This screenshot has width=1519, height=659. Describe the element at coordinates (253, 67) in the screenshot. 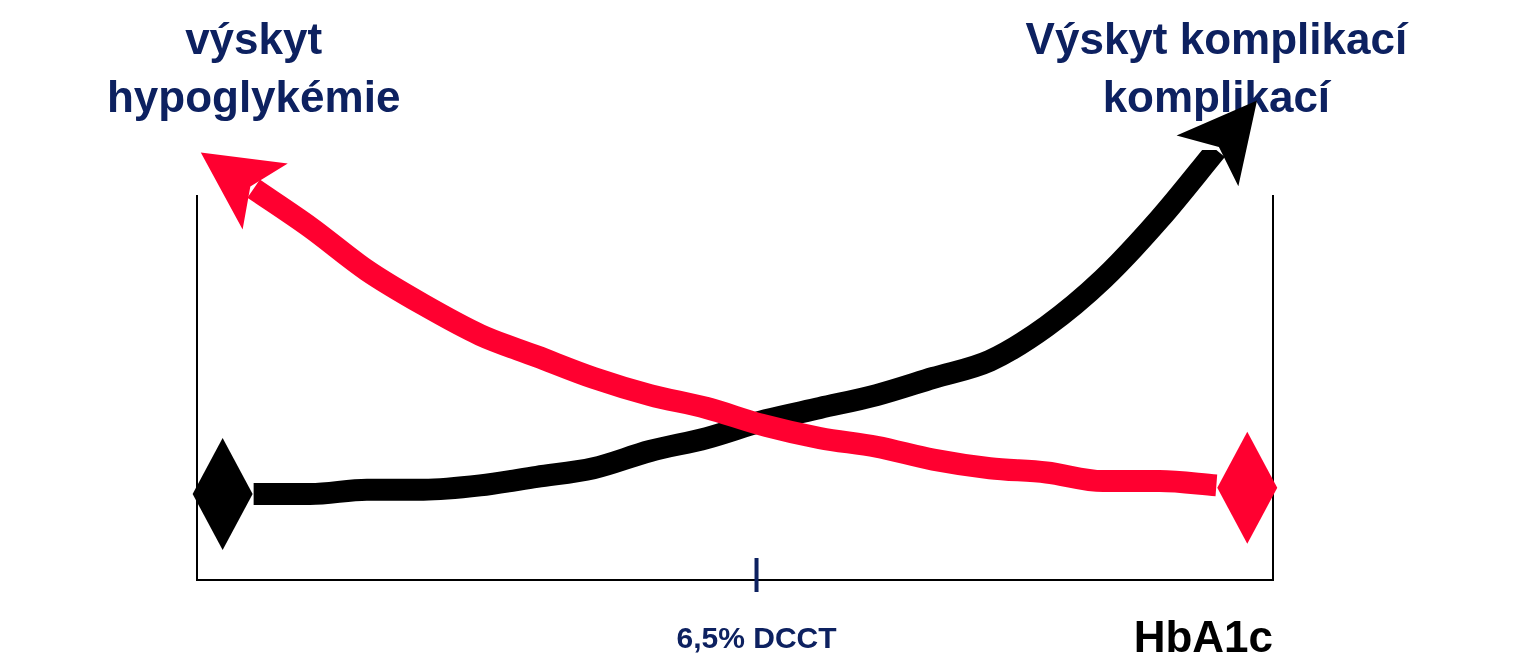

I see `text: výskyt hypoglykémie` at that location.